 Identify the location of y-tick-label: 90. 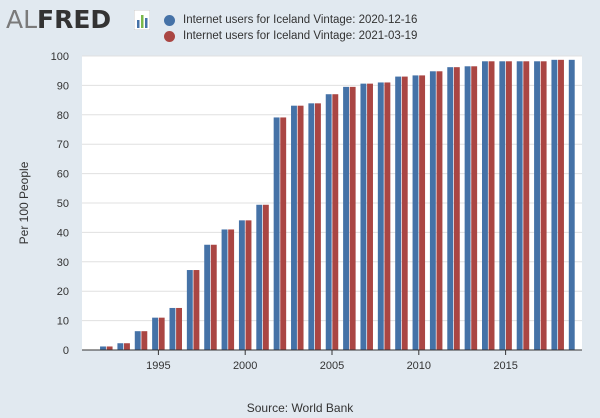
(63, 86).